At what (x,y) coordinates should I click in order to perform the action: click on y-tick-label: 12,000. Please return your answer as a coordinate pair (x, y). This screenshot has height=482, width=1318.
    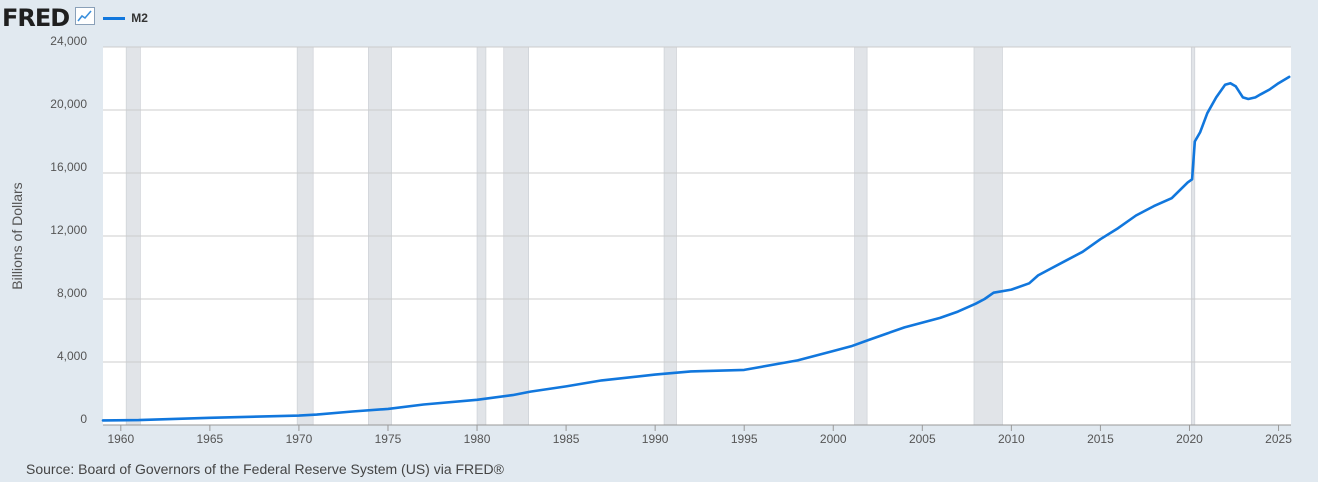
    Looking at the image, I should click on (68, 230).